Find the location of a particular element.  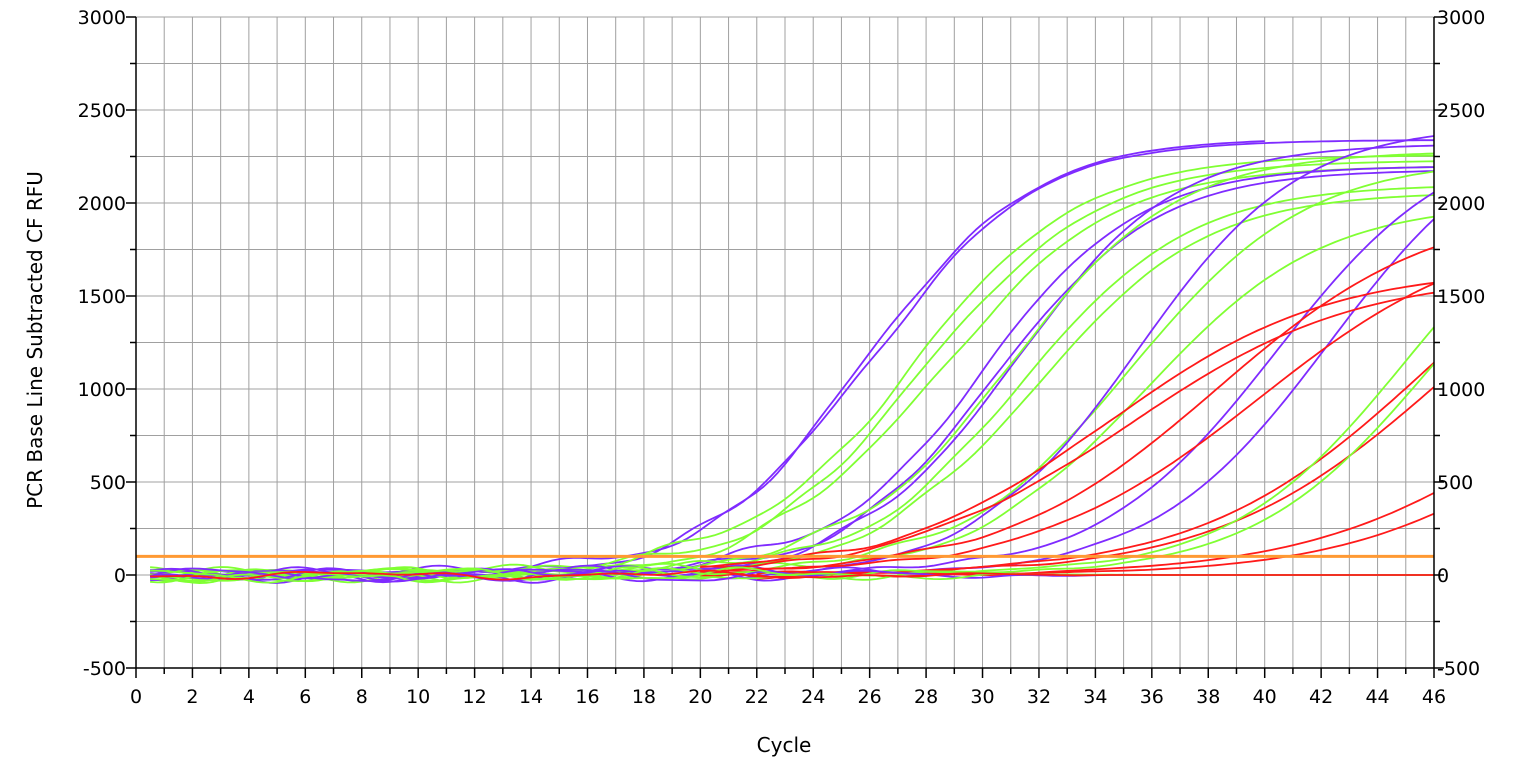

y-tick-label-right: 500 is located at coordinates (1455, 483).